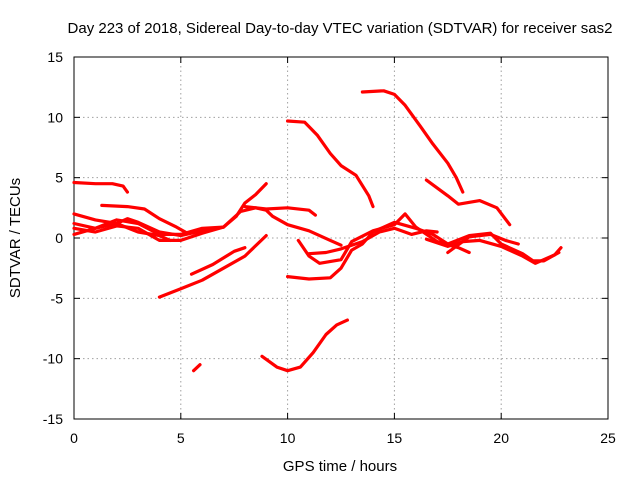 The image size is (640, 480). What do you see at coordinates (59, 178) in the screenshot?
I see `y-tick-label: 5` at bounding box center [59, 178].